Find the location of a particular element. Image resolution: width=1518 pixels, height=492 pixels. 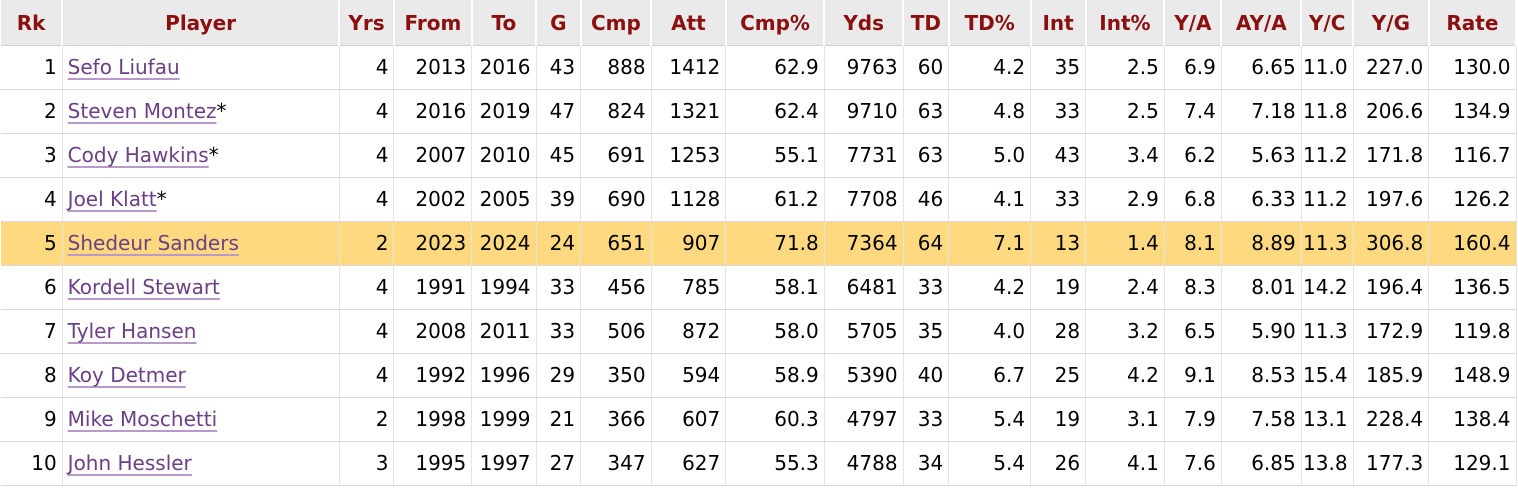

cell-to: 2011 is located at coordinates (504, 331).